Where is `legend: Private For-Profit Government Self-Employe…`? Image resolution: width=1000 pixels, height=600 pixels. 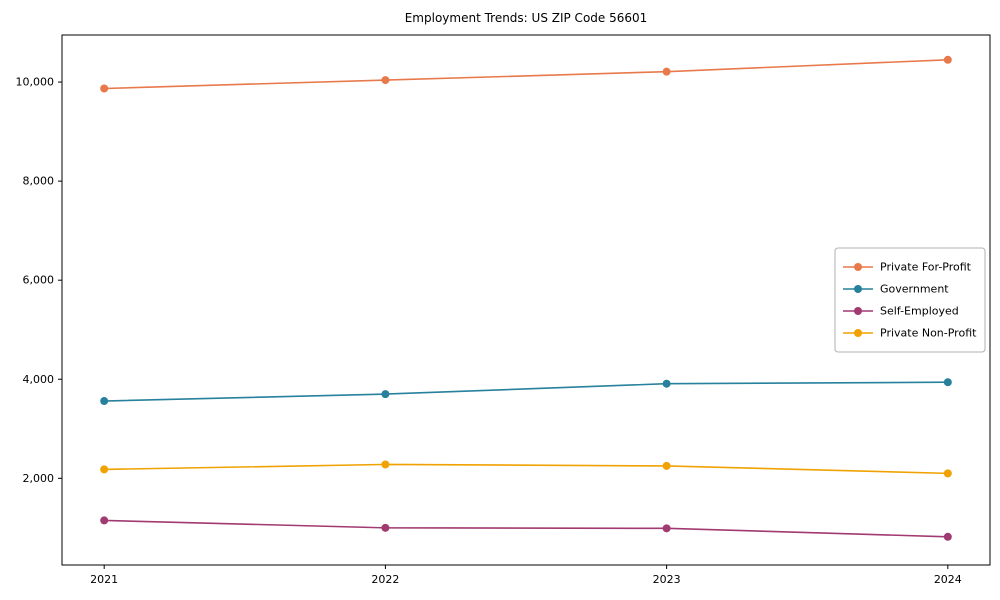 legend: Private For-Profit Government Self-Employe… is located at coordinates (910, 300).